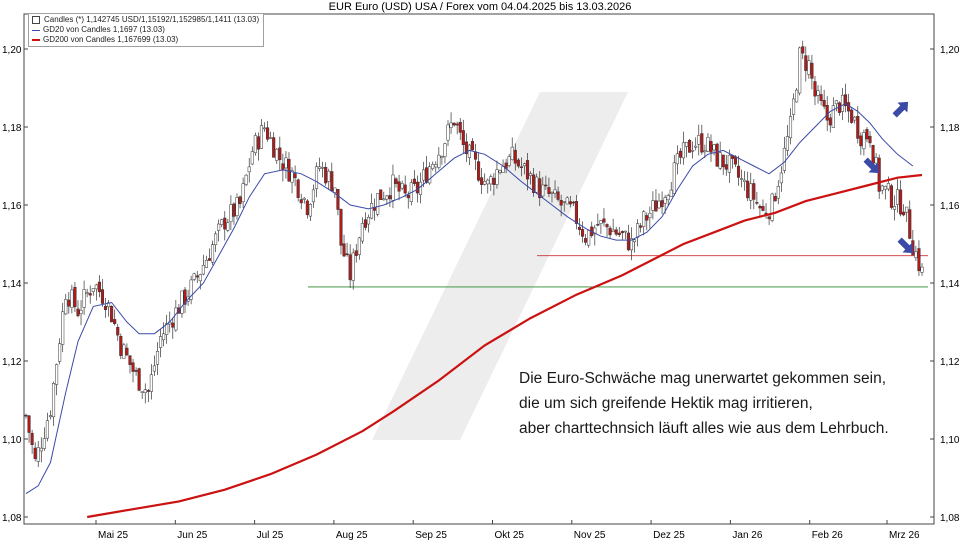  What do you see at coordinates (12, 206) in the screenshot?
I see `y-tick-label-left: 1,16` at bounding box center [12, 206].